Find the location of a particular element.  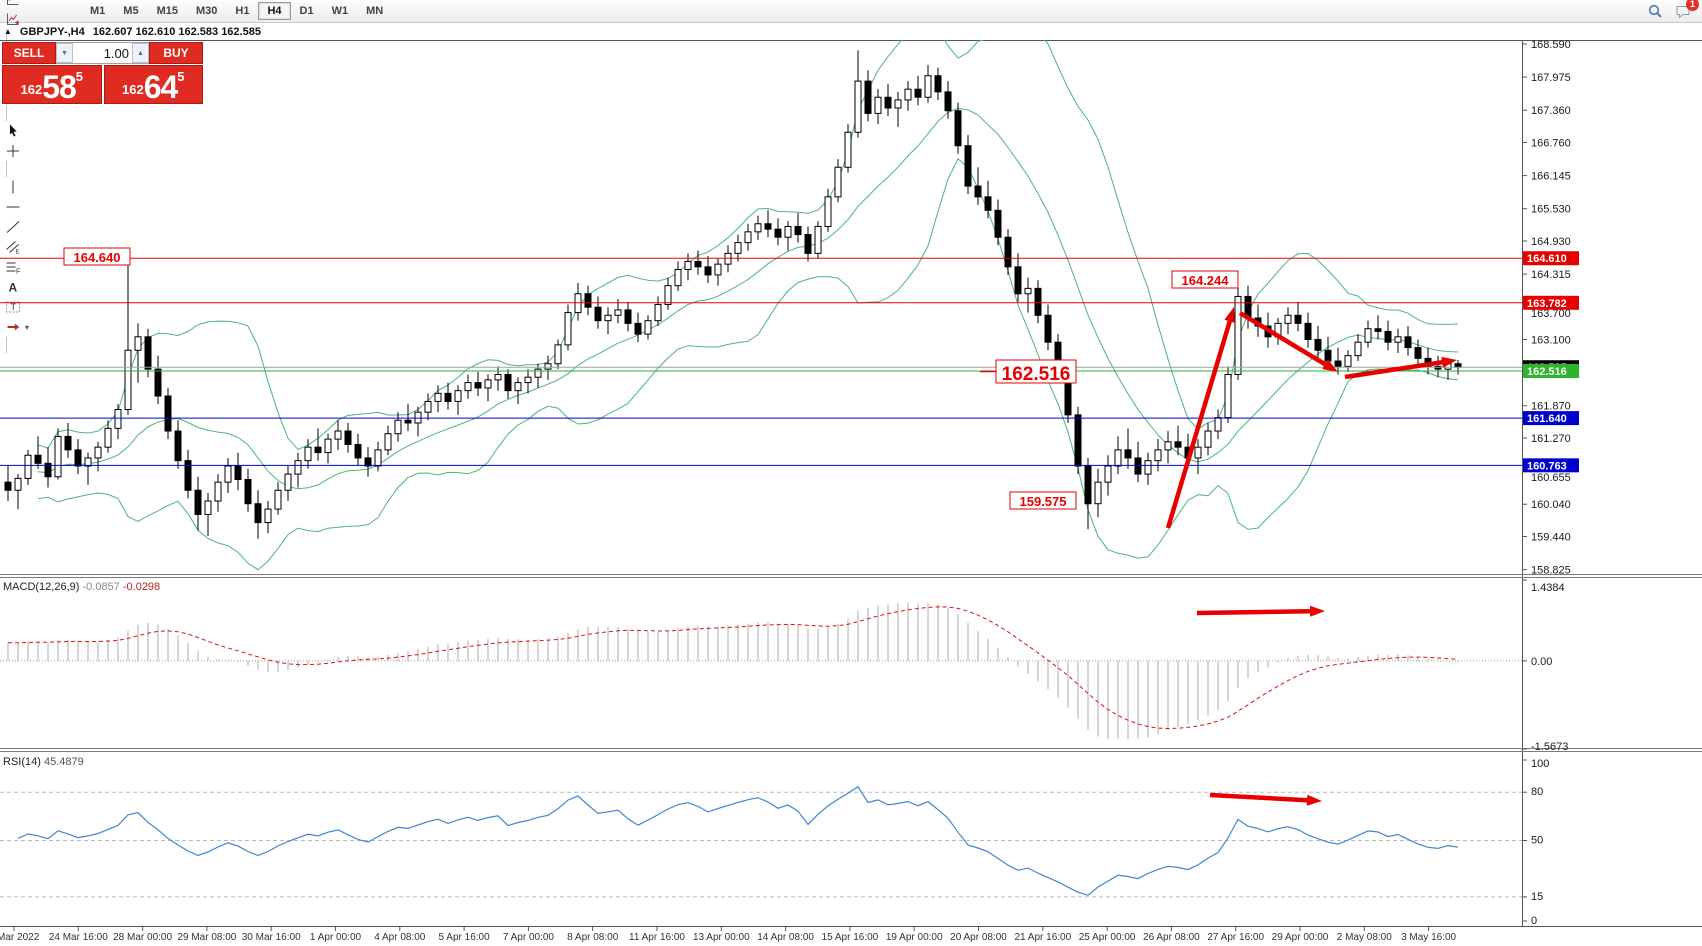

channel-button: E is located at coordinates (13, 247).